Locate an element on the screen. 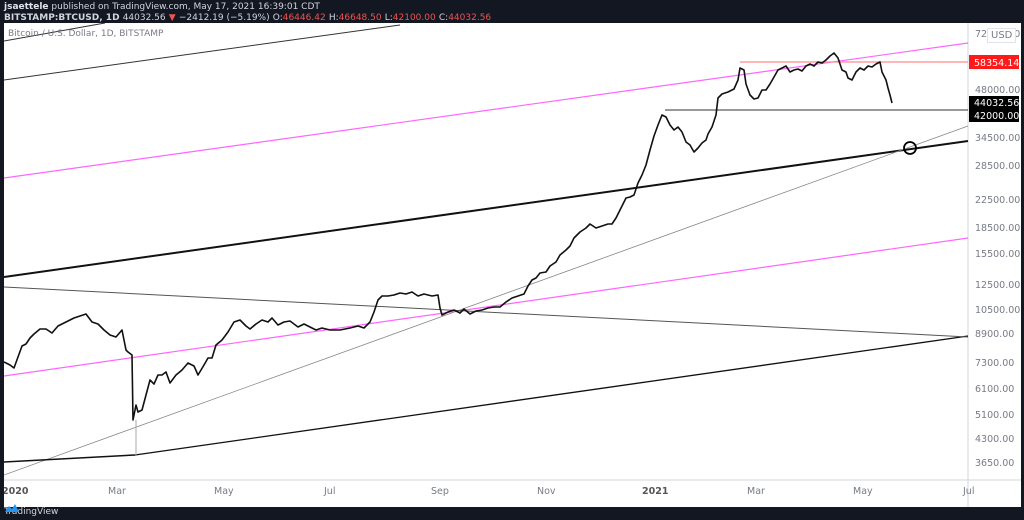  author-name: jsaettele is located at coordinates (26, 7).